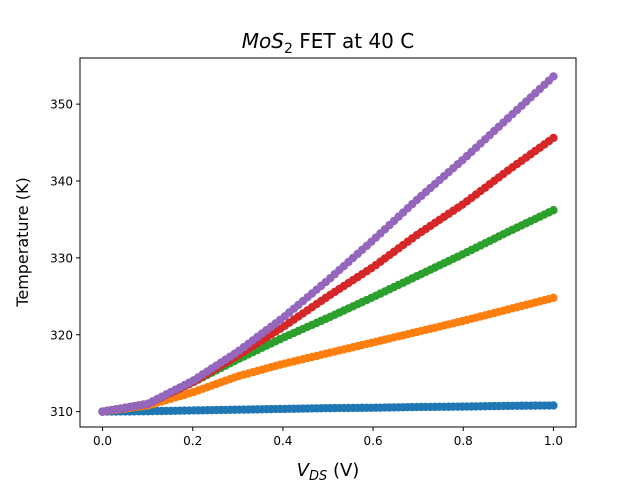  What do you see at coordinates (553, 441) in the screenshot?
I see `x-tick-label: 1.0` at bounding box center [553, 441].